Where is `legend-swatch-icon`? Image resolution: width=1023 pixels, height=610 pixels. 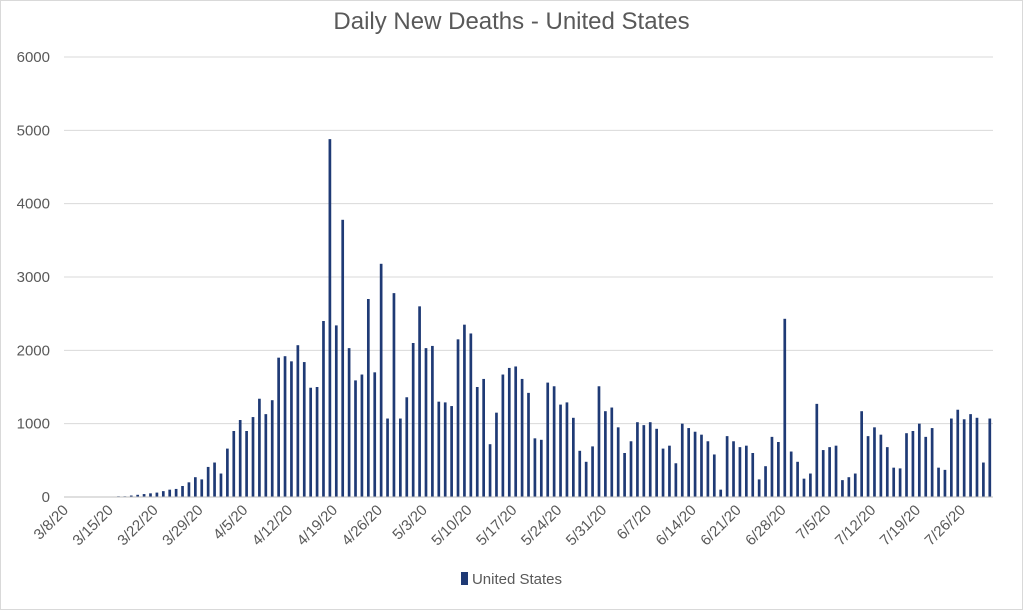 legend-swatch-icon is located at coordinates (464, 578).